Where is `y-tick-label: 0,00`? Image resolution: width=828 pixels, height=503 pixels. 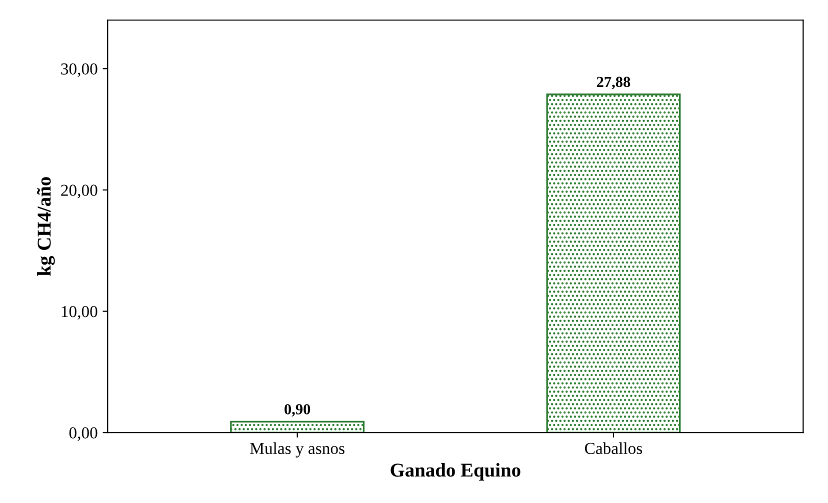 y-tick-label: 0,00 is located at coordinates (83, 434).